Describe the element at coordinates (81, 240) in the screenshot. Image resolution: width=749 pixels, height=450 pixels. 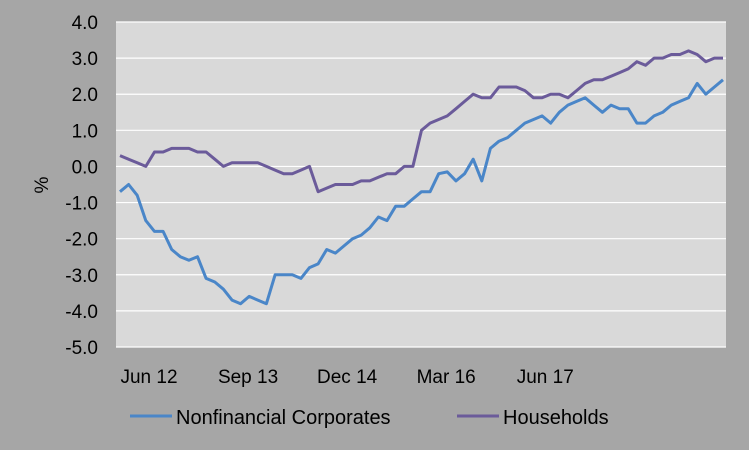
I see `y-tick-label: -2.0` at that location.